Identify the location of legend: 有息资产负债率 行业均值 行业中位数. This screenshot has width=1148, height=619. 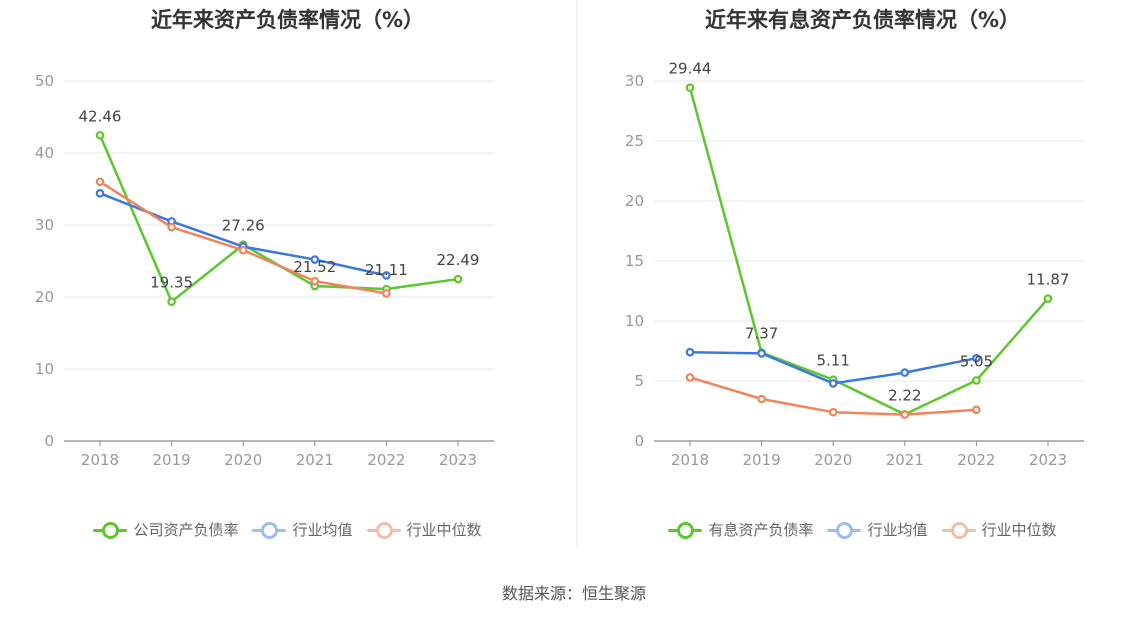
(862, 529).